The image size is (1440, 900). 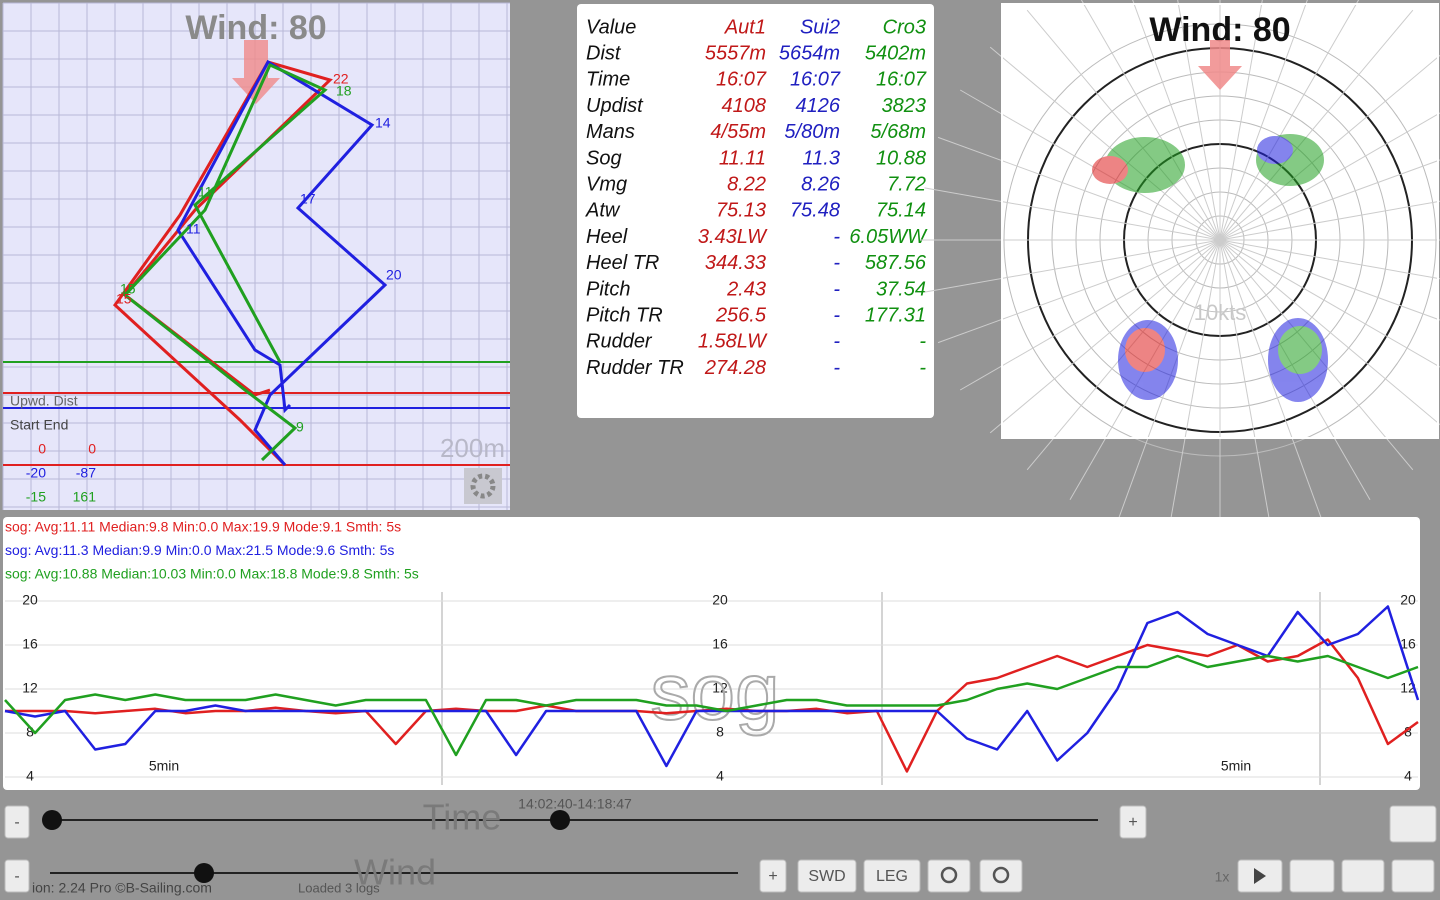 I want to click on stats-end: 161, so click(x=85, y=497).